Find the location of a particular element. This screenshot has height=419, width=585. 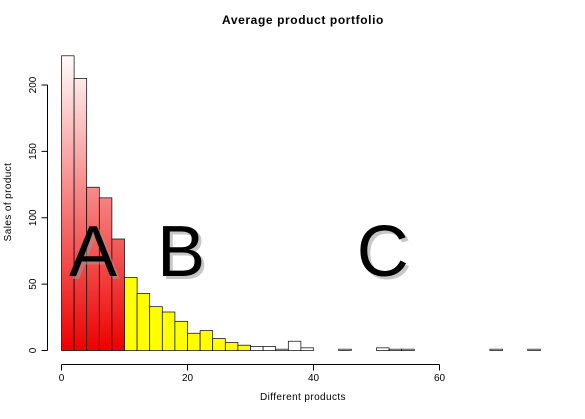

zone-label-c: C is located at coordinates (383, 252).